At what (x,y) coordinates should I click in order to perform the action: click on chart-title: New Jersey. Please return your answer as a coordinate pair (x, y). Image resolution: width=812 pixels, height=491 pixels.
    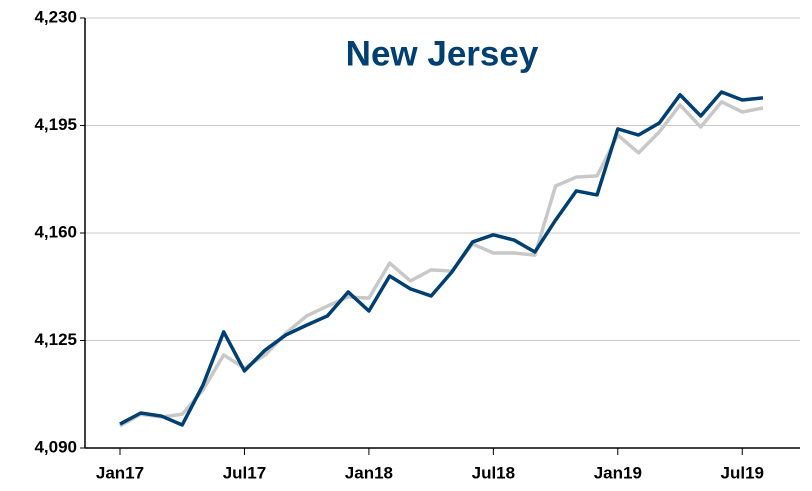
    Looking at the image, I should click on (442, 53).